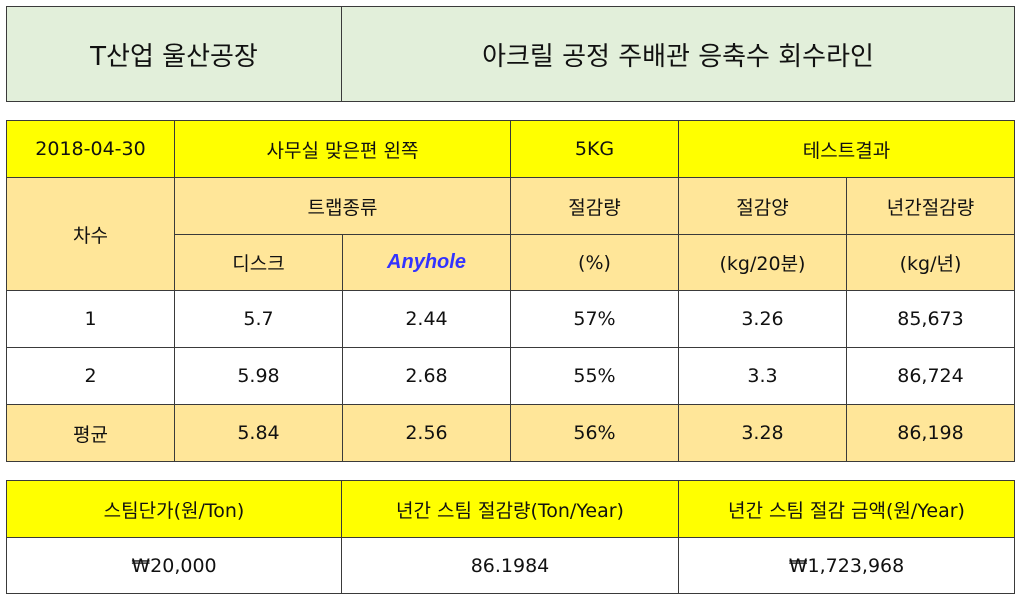 The width and height of the screenshot is (1020, 599). Describe the element at coordinates (342, 206) in the screenshot. I see `trap-type-header: 트랩종류` at that location.